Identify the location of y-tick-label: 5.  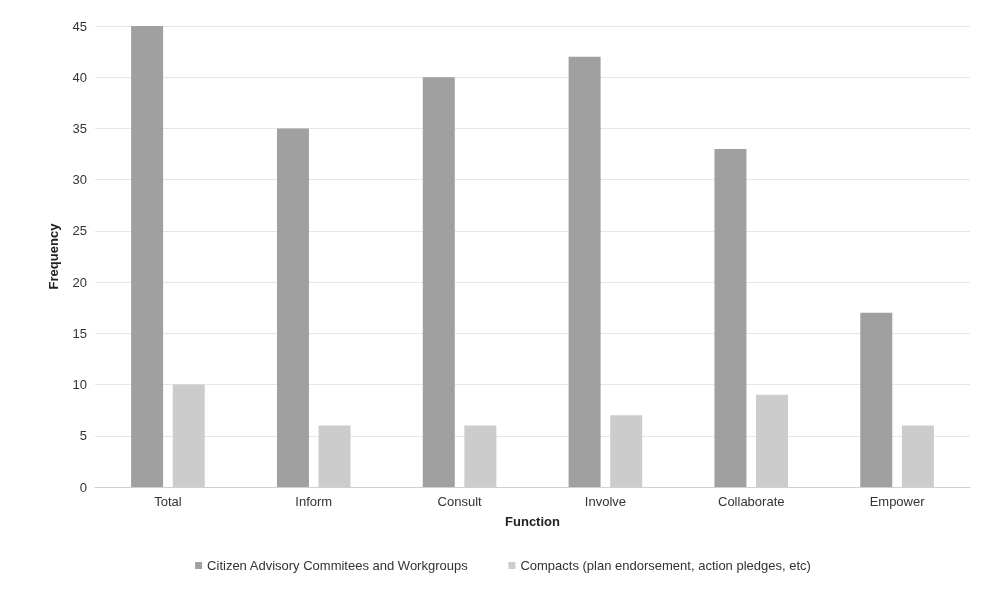
(83, 436).